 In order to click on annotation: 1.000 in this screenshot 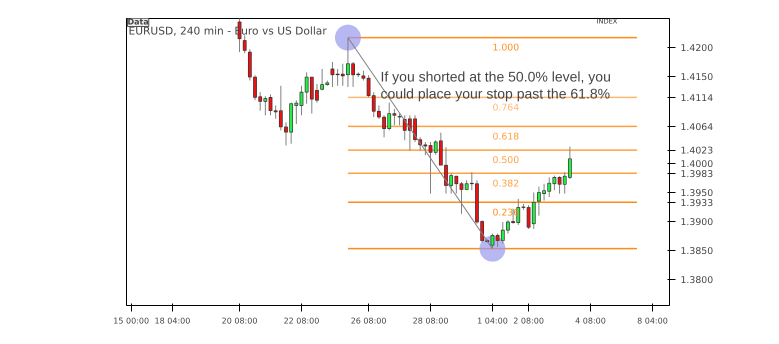, I will do `click(506, 48)`.